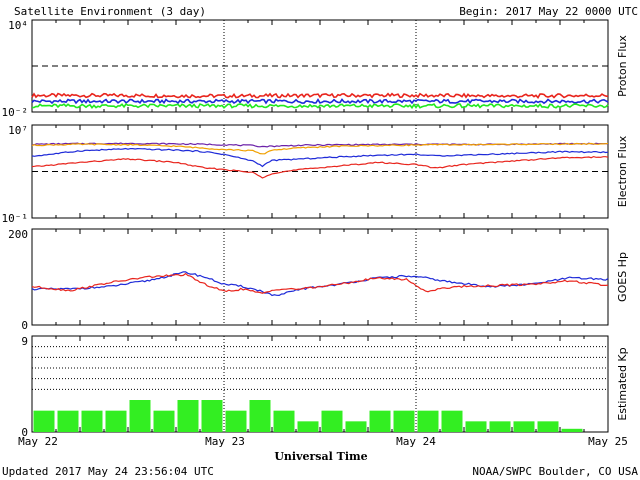  What do you see at coordinates (320, 157) in the screenshot?
I see `electron-flux-series-blue` at bounding box center [320, 157].